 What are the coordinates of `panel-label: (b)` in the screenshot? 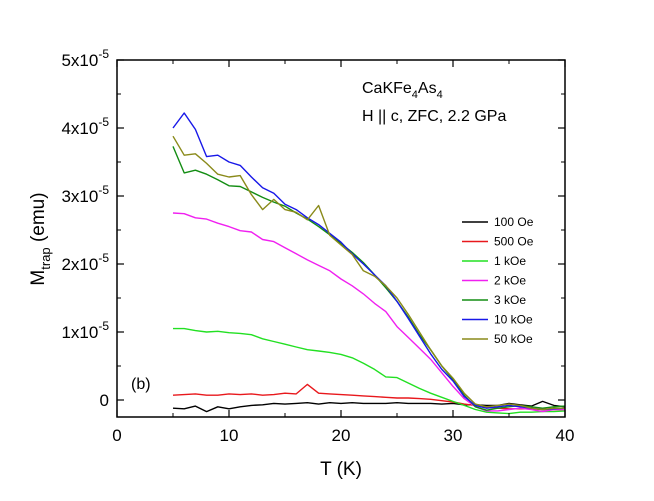 It's located at (141, 384).